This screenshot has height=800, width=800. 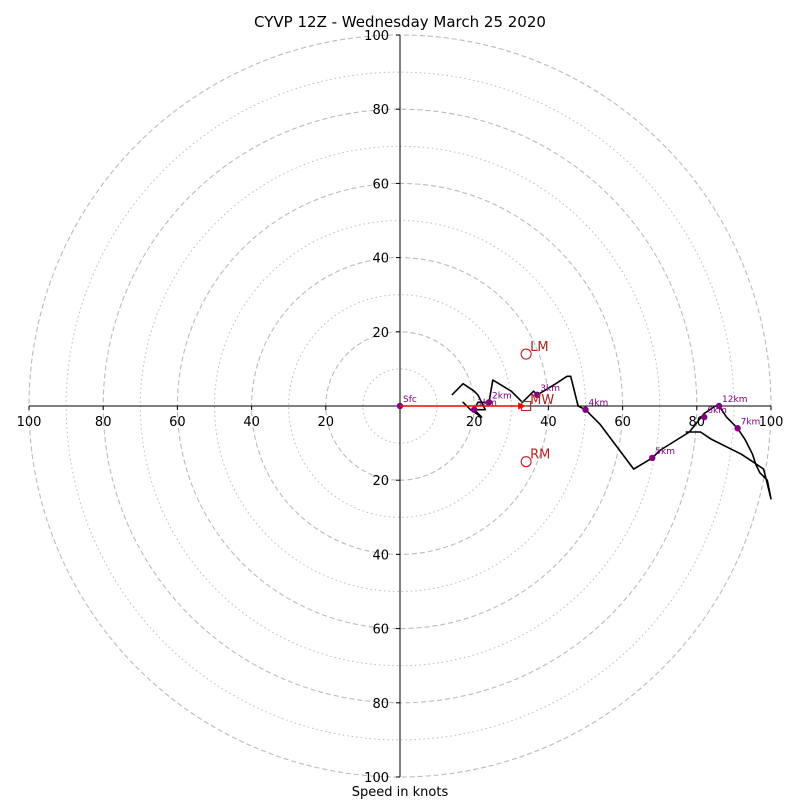 I want to click on height-marker-4km, so click(x=585, y=409).